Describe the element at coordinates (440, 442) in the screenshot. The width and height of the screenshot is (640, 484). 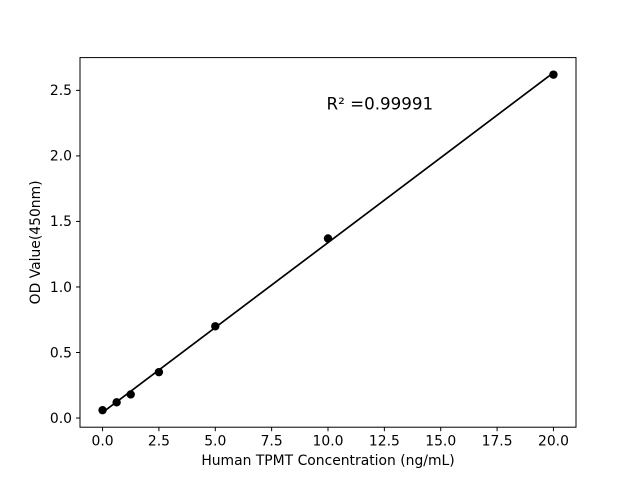
I see `x-tick-label: 15.0` at that location.